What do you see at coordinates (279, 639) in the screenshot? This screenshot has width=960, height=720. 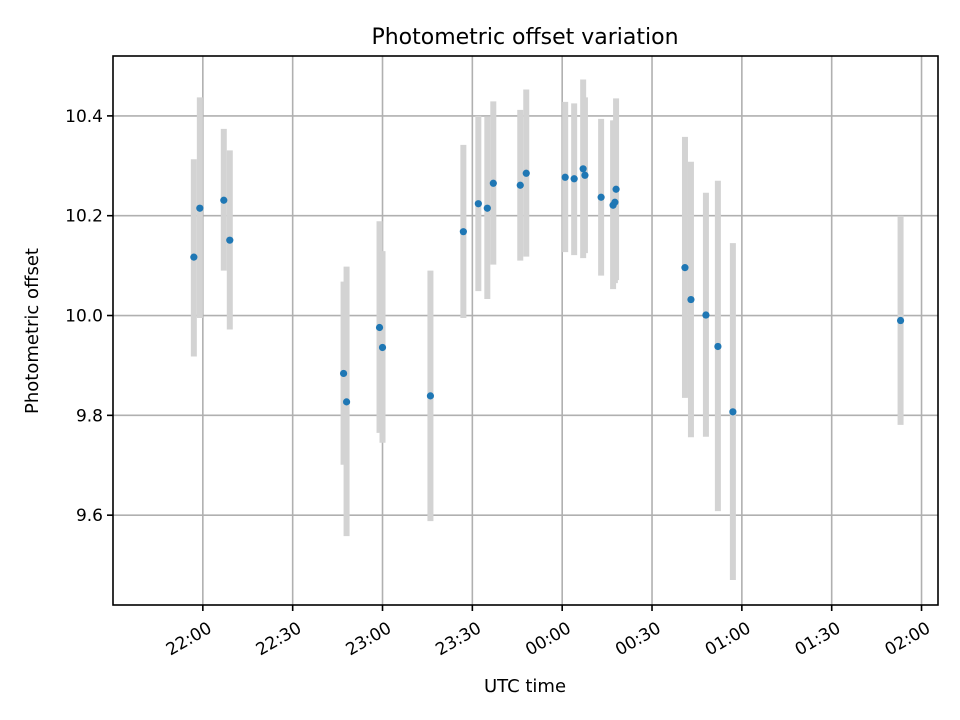 I see `x-tick-label: 22:30` at bounding box center [279, 639].